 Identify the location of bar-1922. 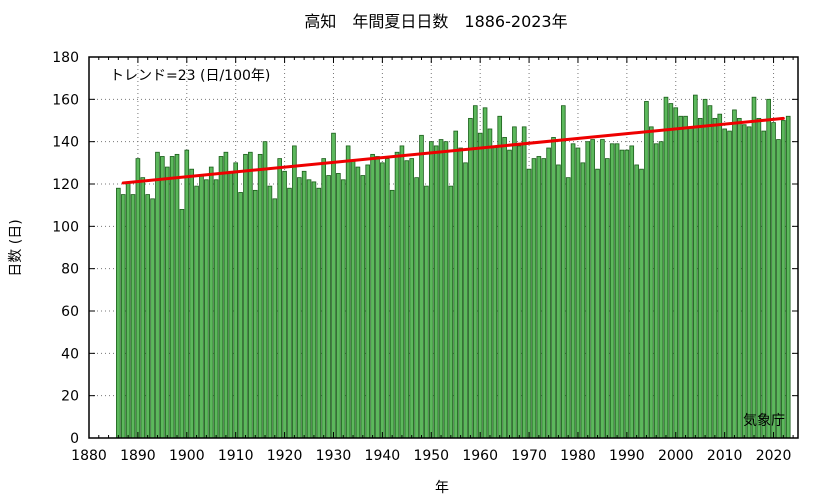
(294, 292).